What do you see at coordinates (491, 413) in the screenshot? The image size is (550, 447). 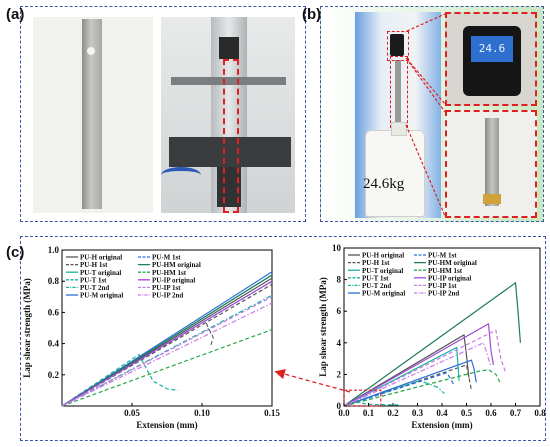 I see `x-tick-label: 0.6` at bounding box center [491, 413].